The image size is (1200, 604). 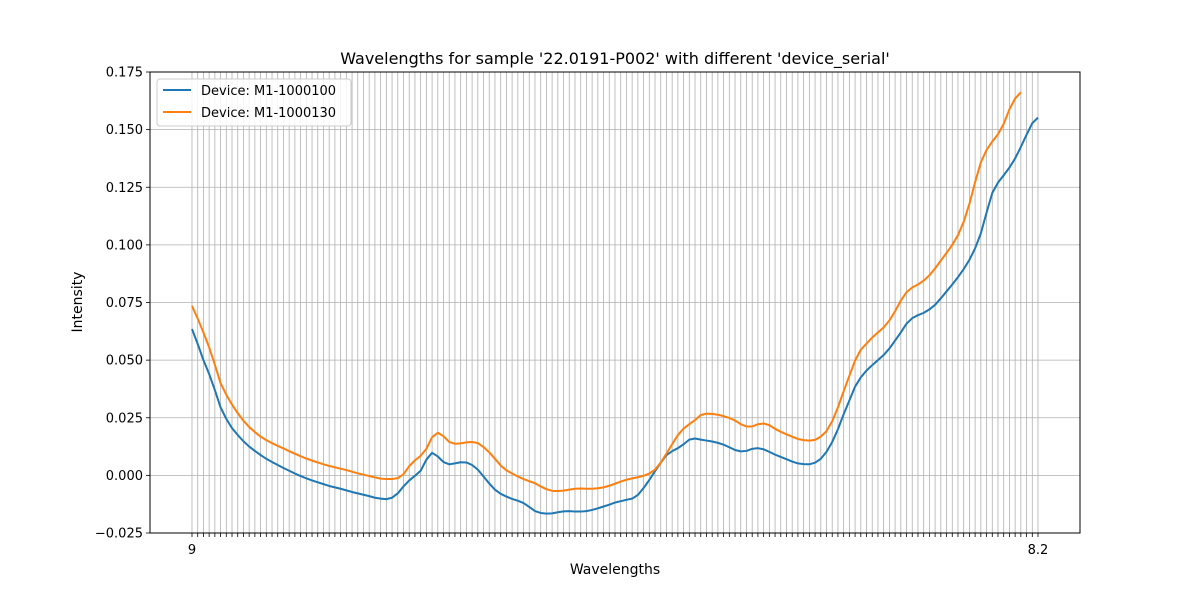 I want to click on y-tick-label: 0.175, so click(x=124, y=73).